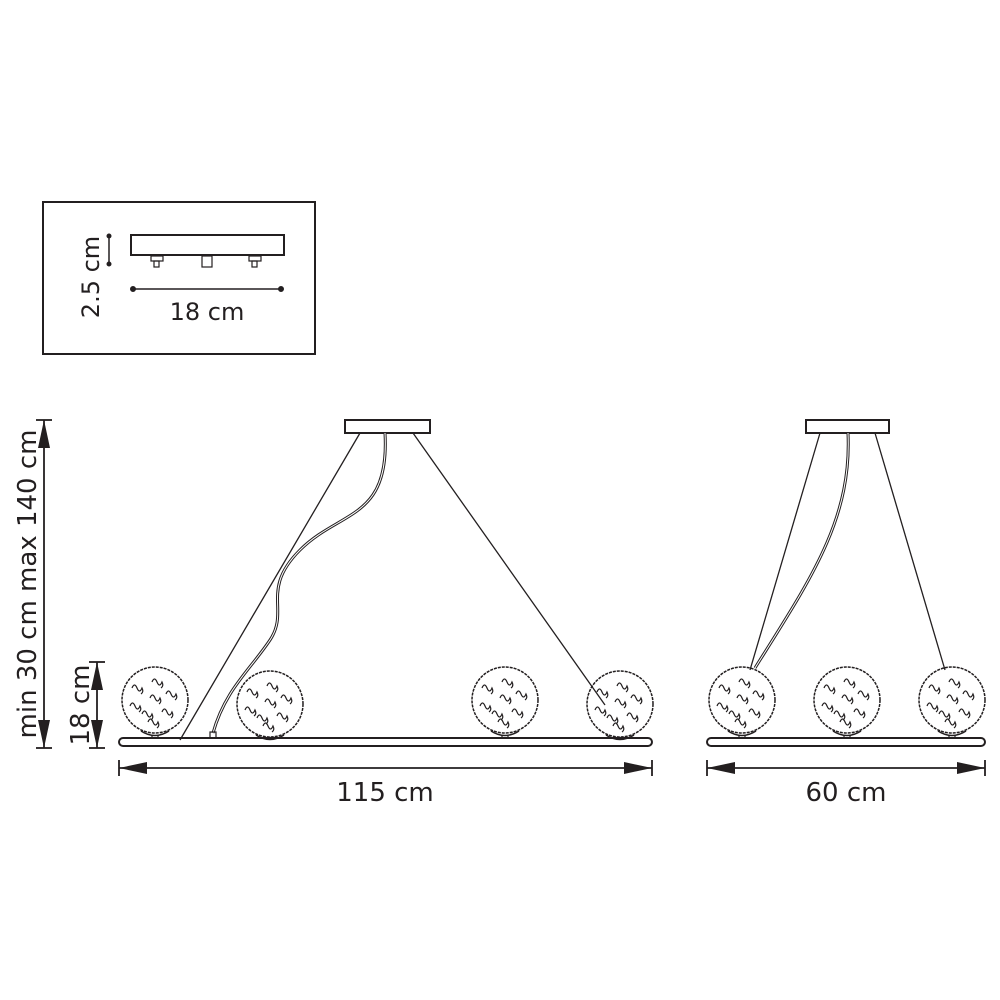 Image resolution: width=1000 pixels, height=1000 pixels. I want to click on inset-width-label: 18 cm, so click(207, 312).